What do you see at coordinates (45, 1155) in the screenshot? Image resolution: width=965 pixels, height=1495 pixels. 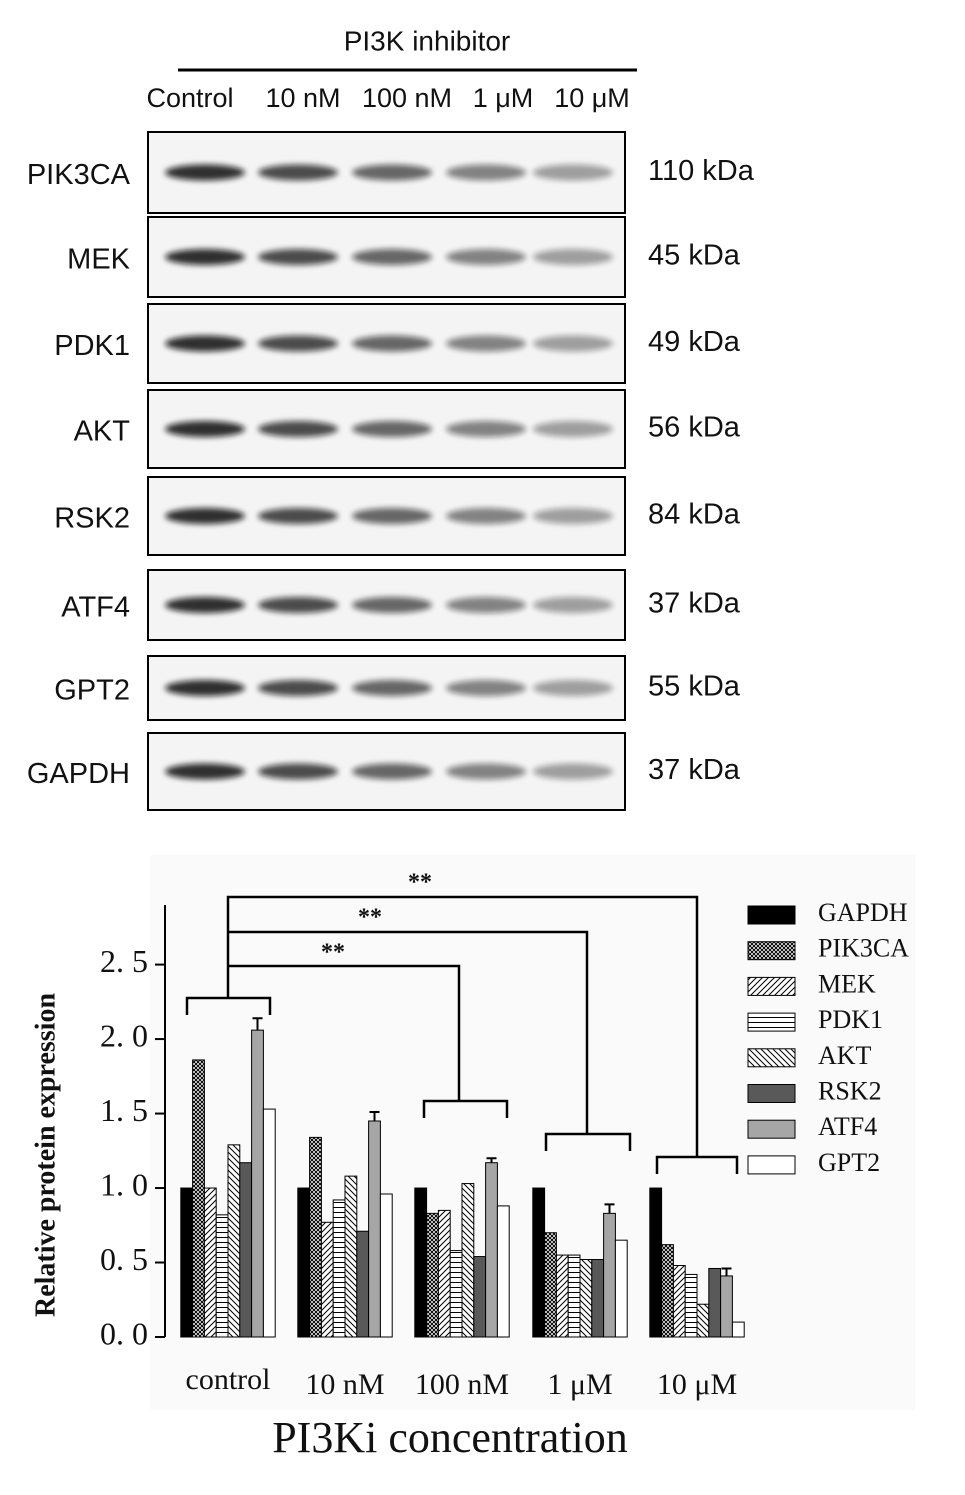 I see `y-axis-label: Relative protein expression` at bounding box center [45, 1155].